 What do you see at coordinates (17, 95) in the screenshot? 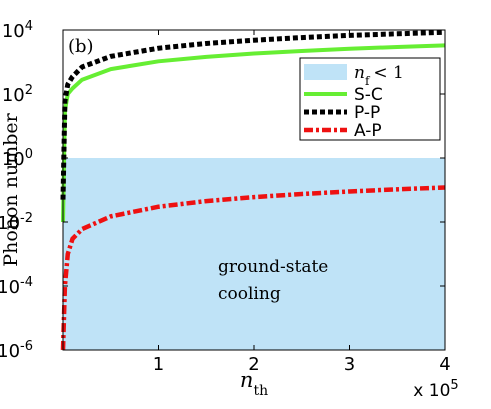
I see `y-tick-label: 10²` at bounding box center [17, 95].